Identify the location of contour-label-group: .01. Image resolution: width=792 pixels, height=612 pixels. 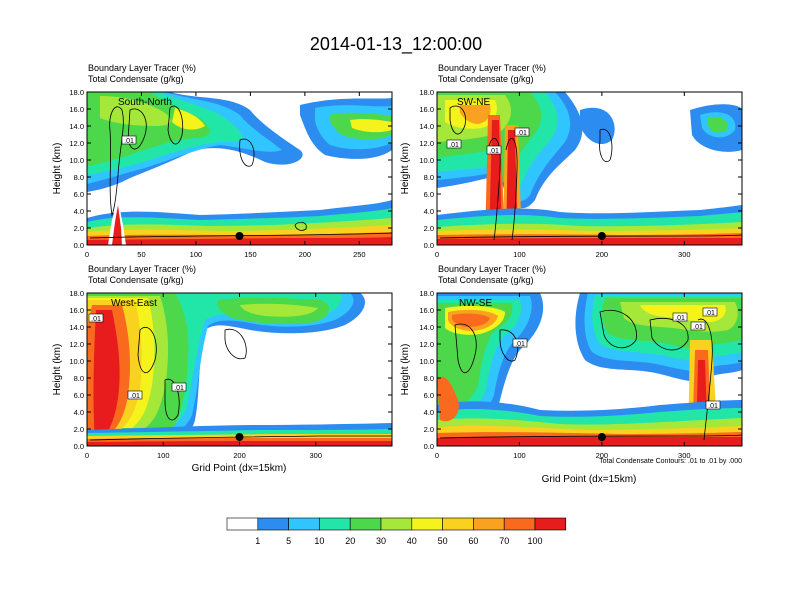
(129, 140).